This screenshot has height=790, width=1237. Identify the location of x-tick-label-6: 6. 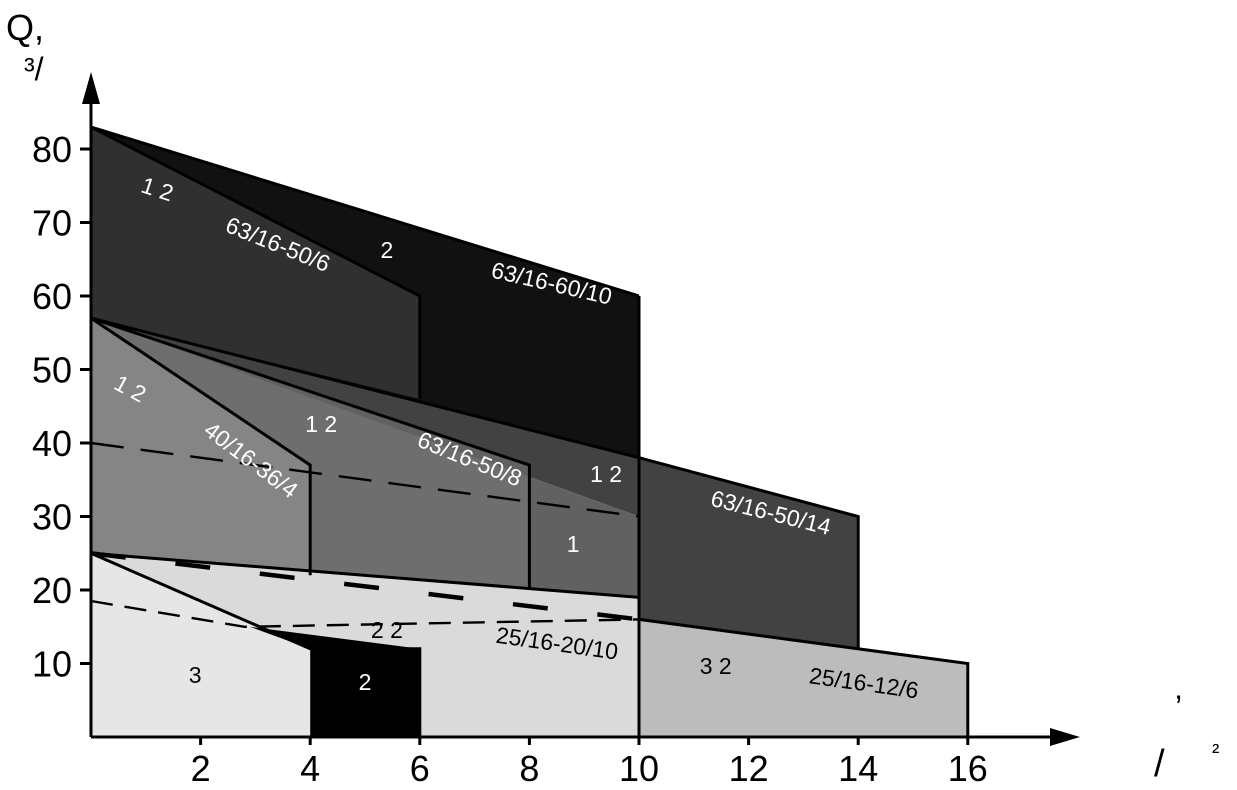
(420, 768).